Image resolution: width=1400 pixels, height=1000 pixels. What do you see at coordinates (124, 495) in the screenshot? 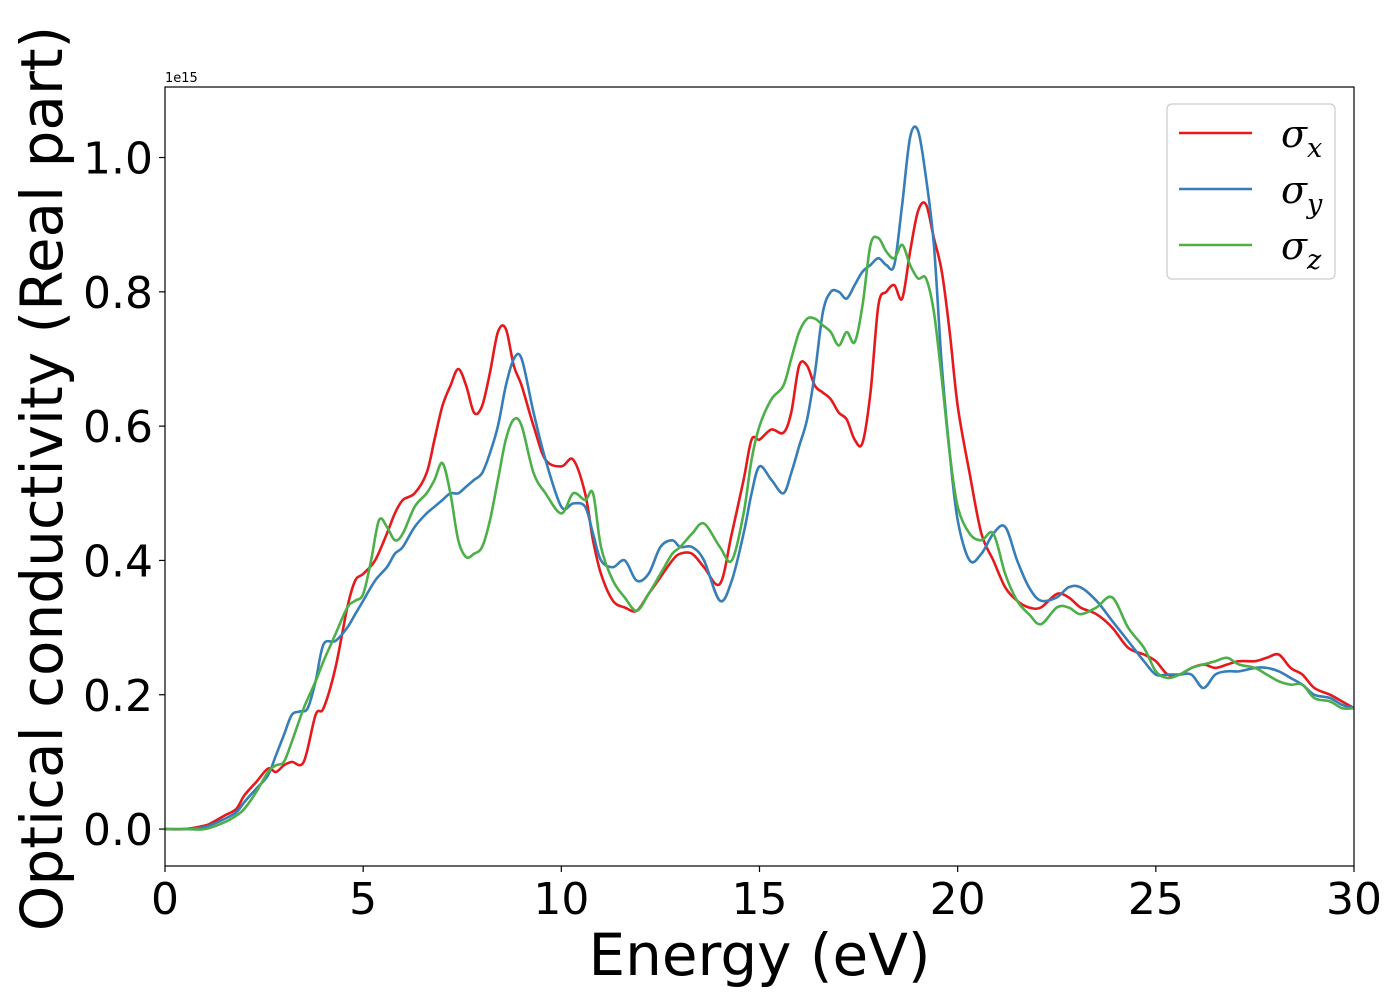
I see `y-axis-ticks: 0.0 0.2 0.4 0.6 0.8 1.0` at bounding box center [124, 495].